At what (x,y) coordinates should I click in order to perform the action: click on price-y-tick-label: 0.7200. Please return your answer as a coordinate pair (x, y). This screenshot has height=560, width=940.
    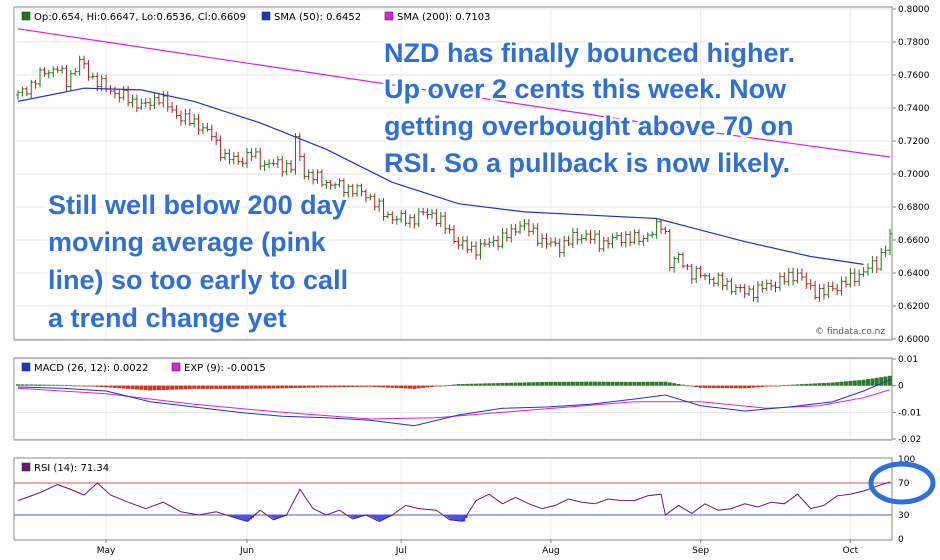
    Looking at the image, I should click on (914, 142).